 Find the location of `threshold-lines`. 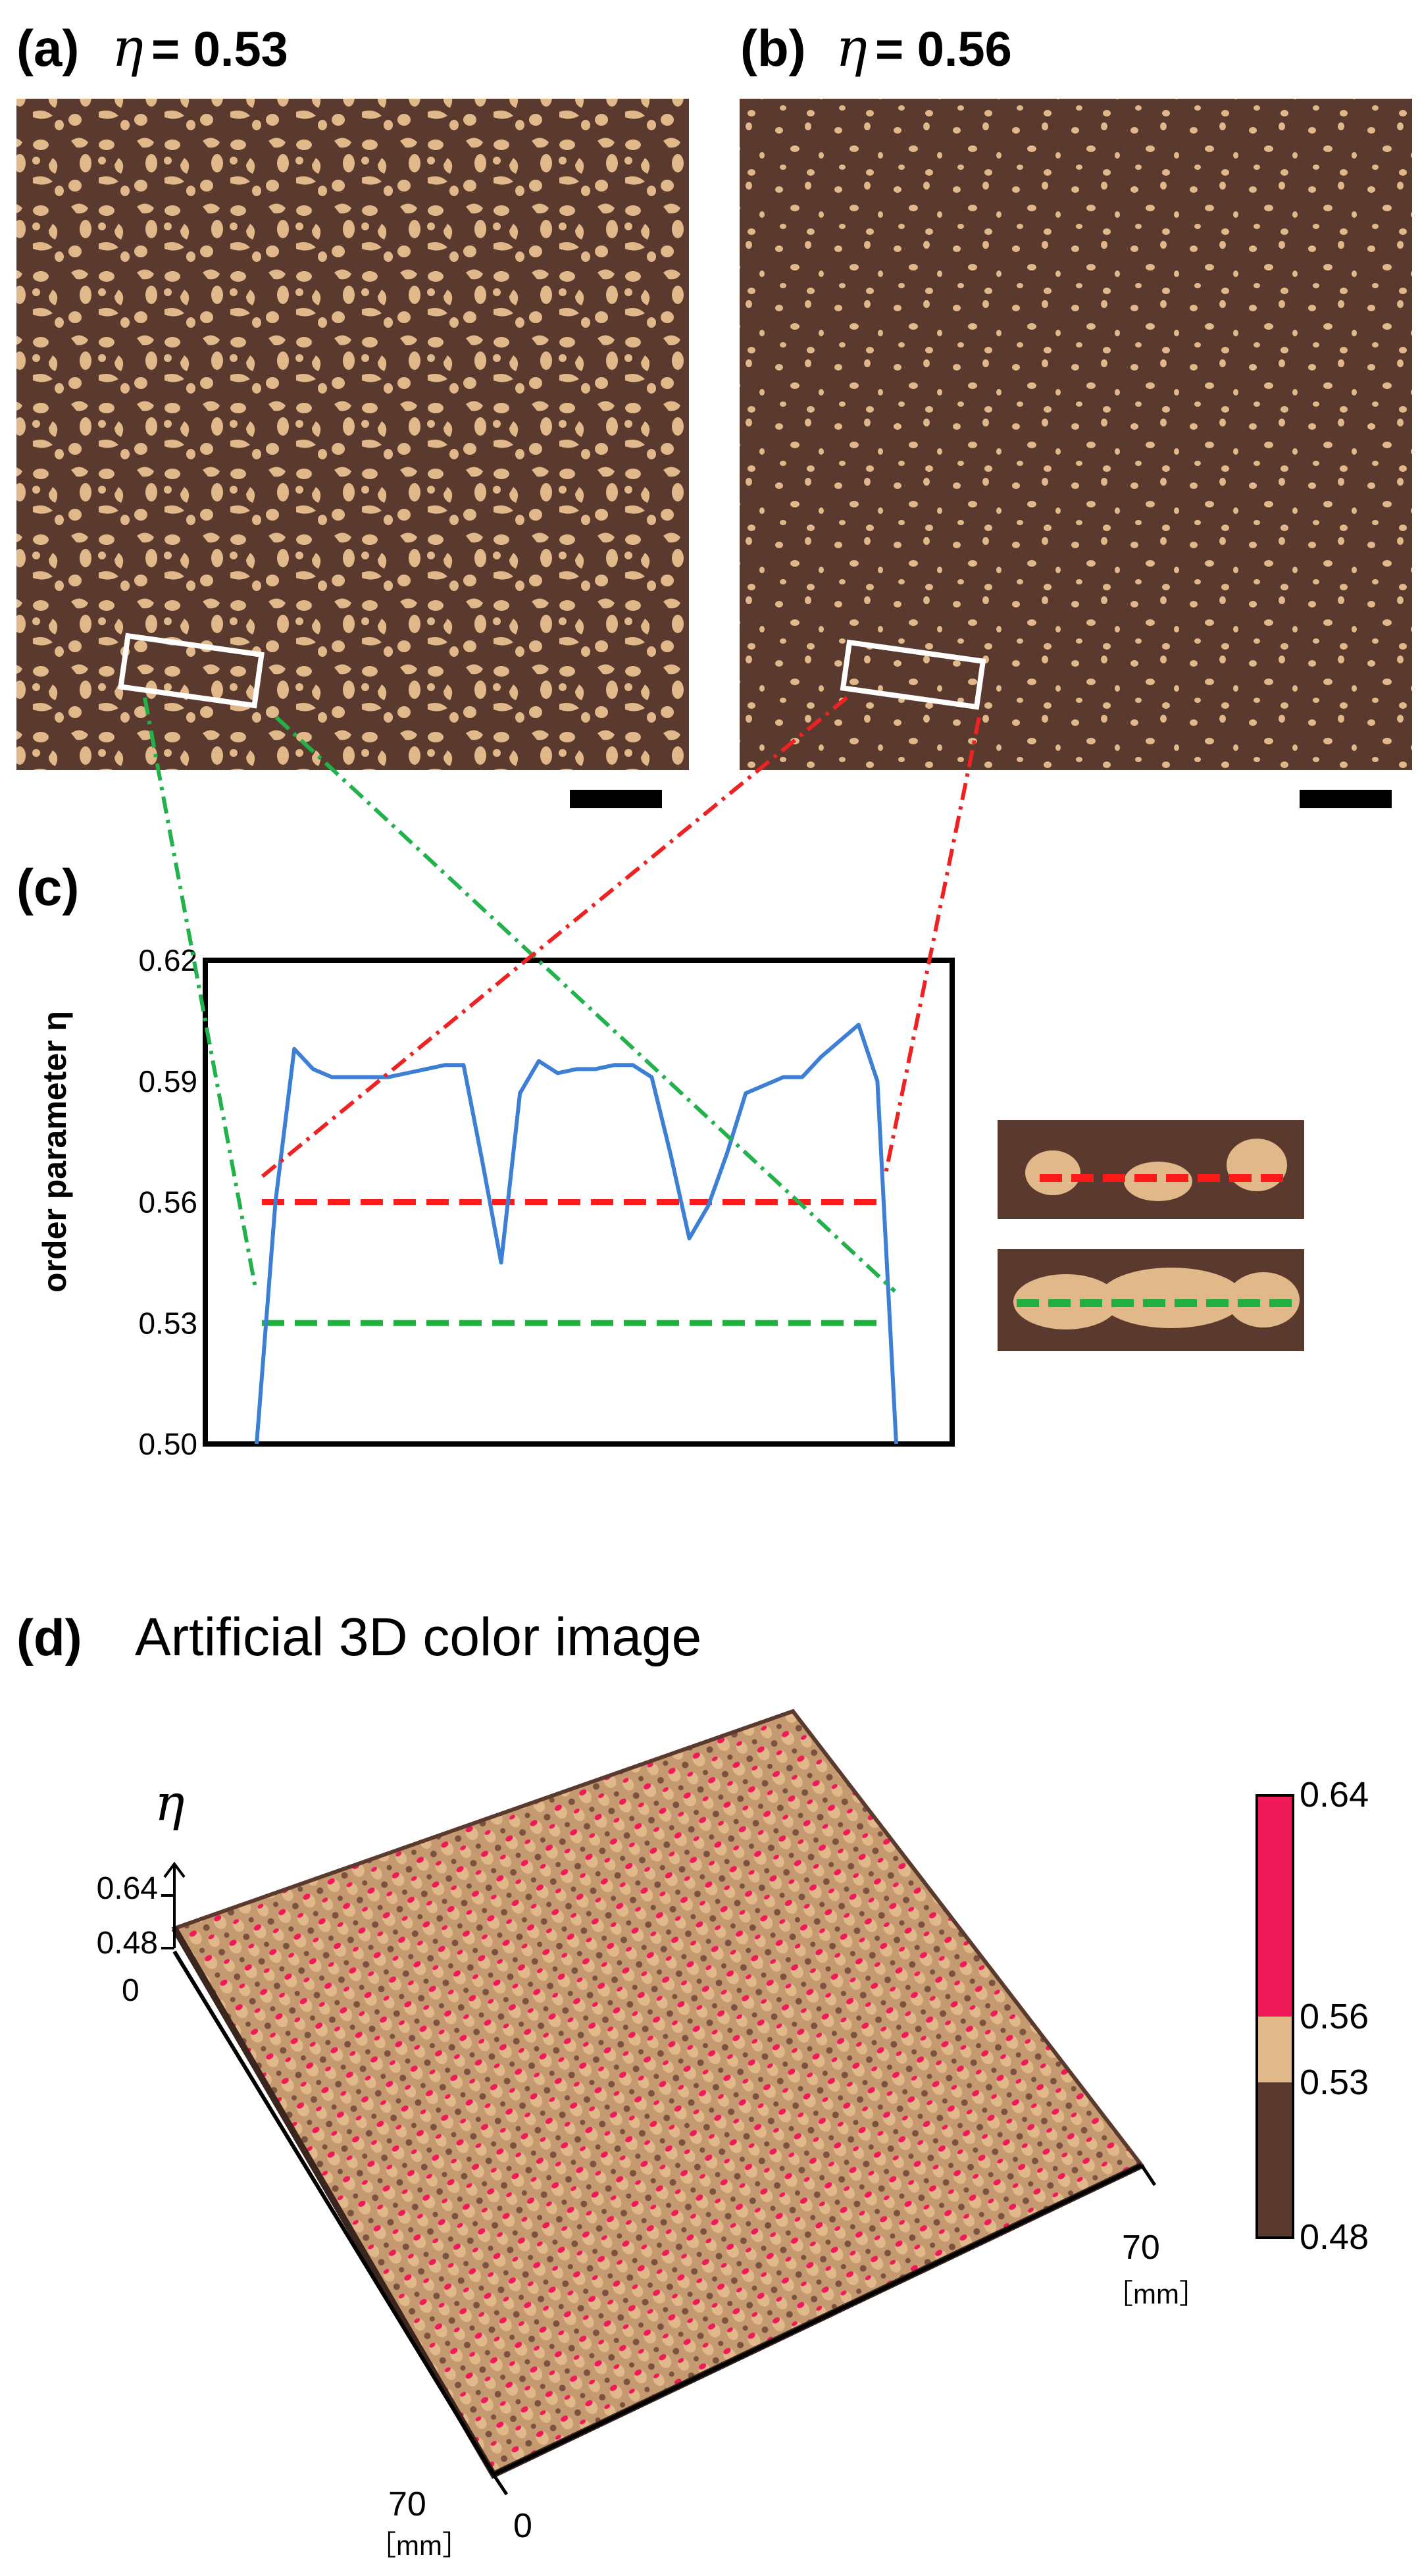

threshold-lines is located at coordinates (573, 1262).